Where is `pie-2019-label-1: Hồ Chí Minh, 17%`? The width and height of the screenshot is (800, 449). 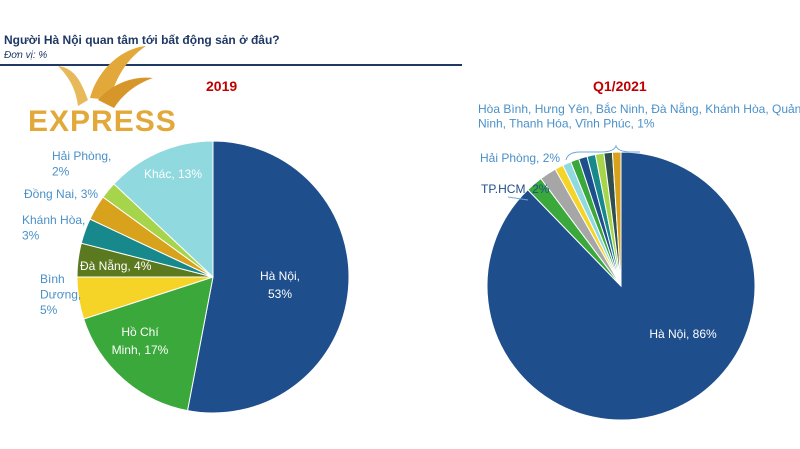 pie-2019-label-1: Hồ Chí Minh, 17% is located at coordinates (140, 341).